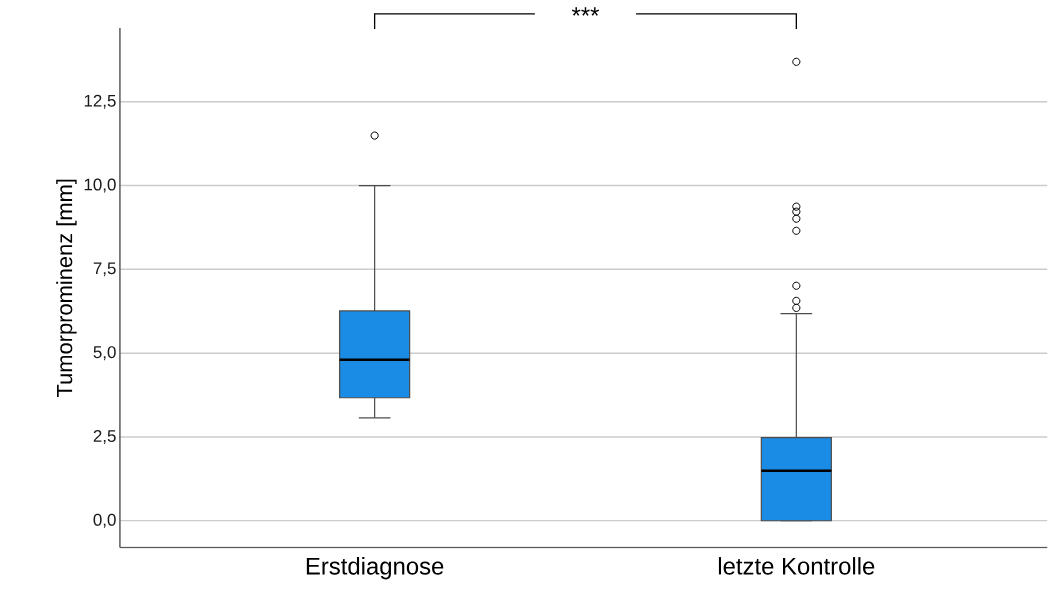 Image resolution: width=1048 pixels, height=604 pixels. I want to click on y-tick-label: 2,5, so click(104, 437).